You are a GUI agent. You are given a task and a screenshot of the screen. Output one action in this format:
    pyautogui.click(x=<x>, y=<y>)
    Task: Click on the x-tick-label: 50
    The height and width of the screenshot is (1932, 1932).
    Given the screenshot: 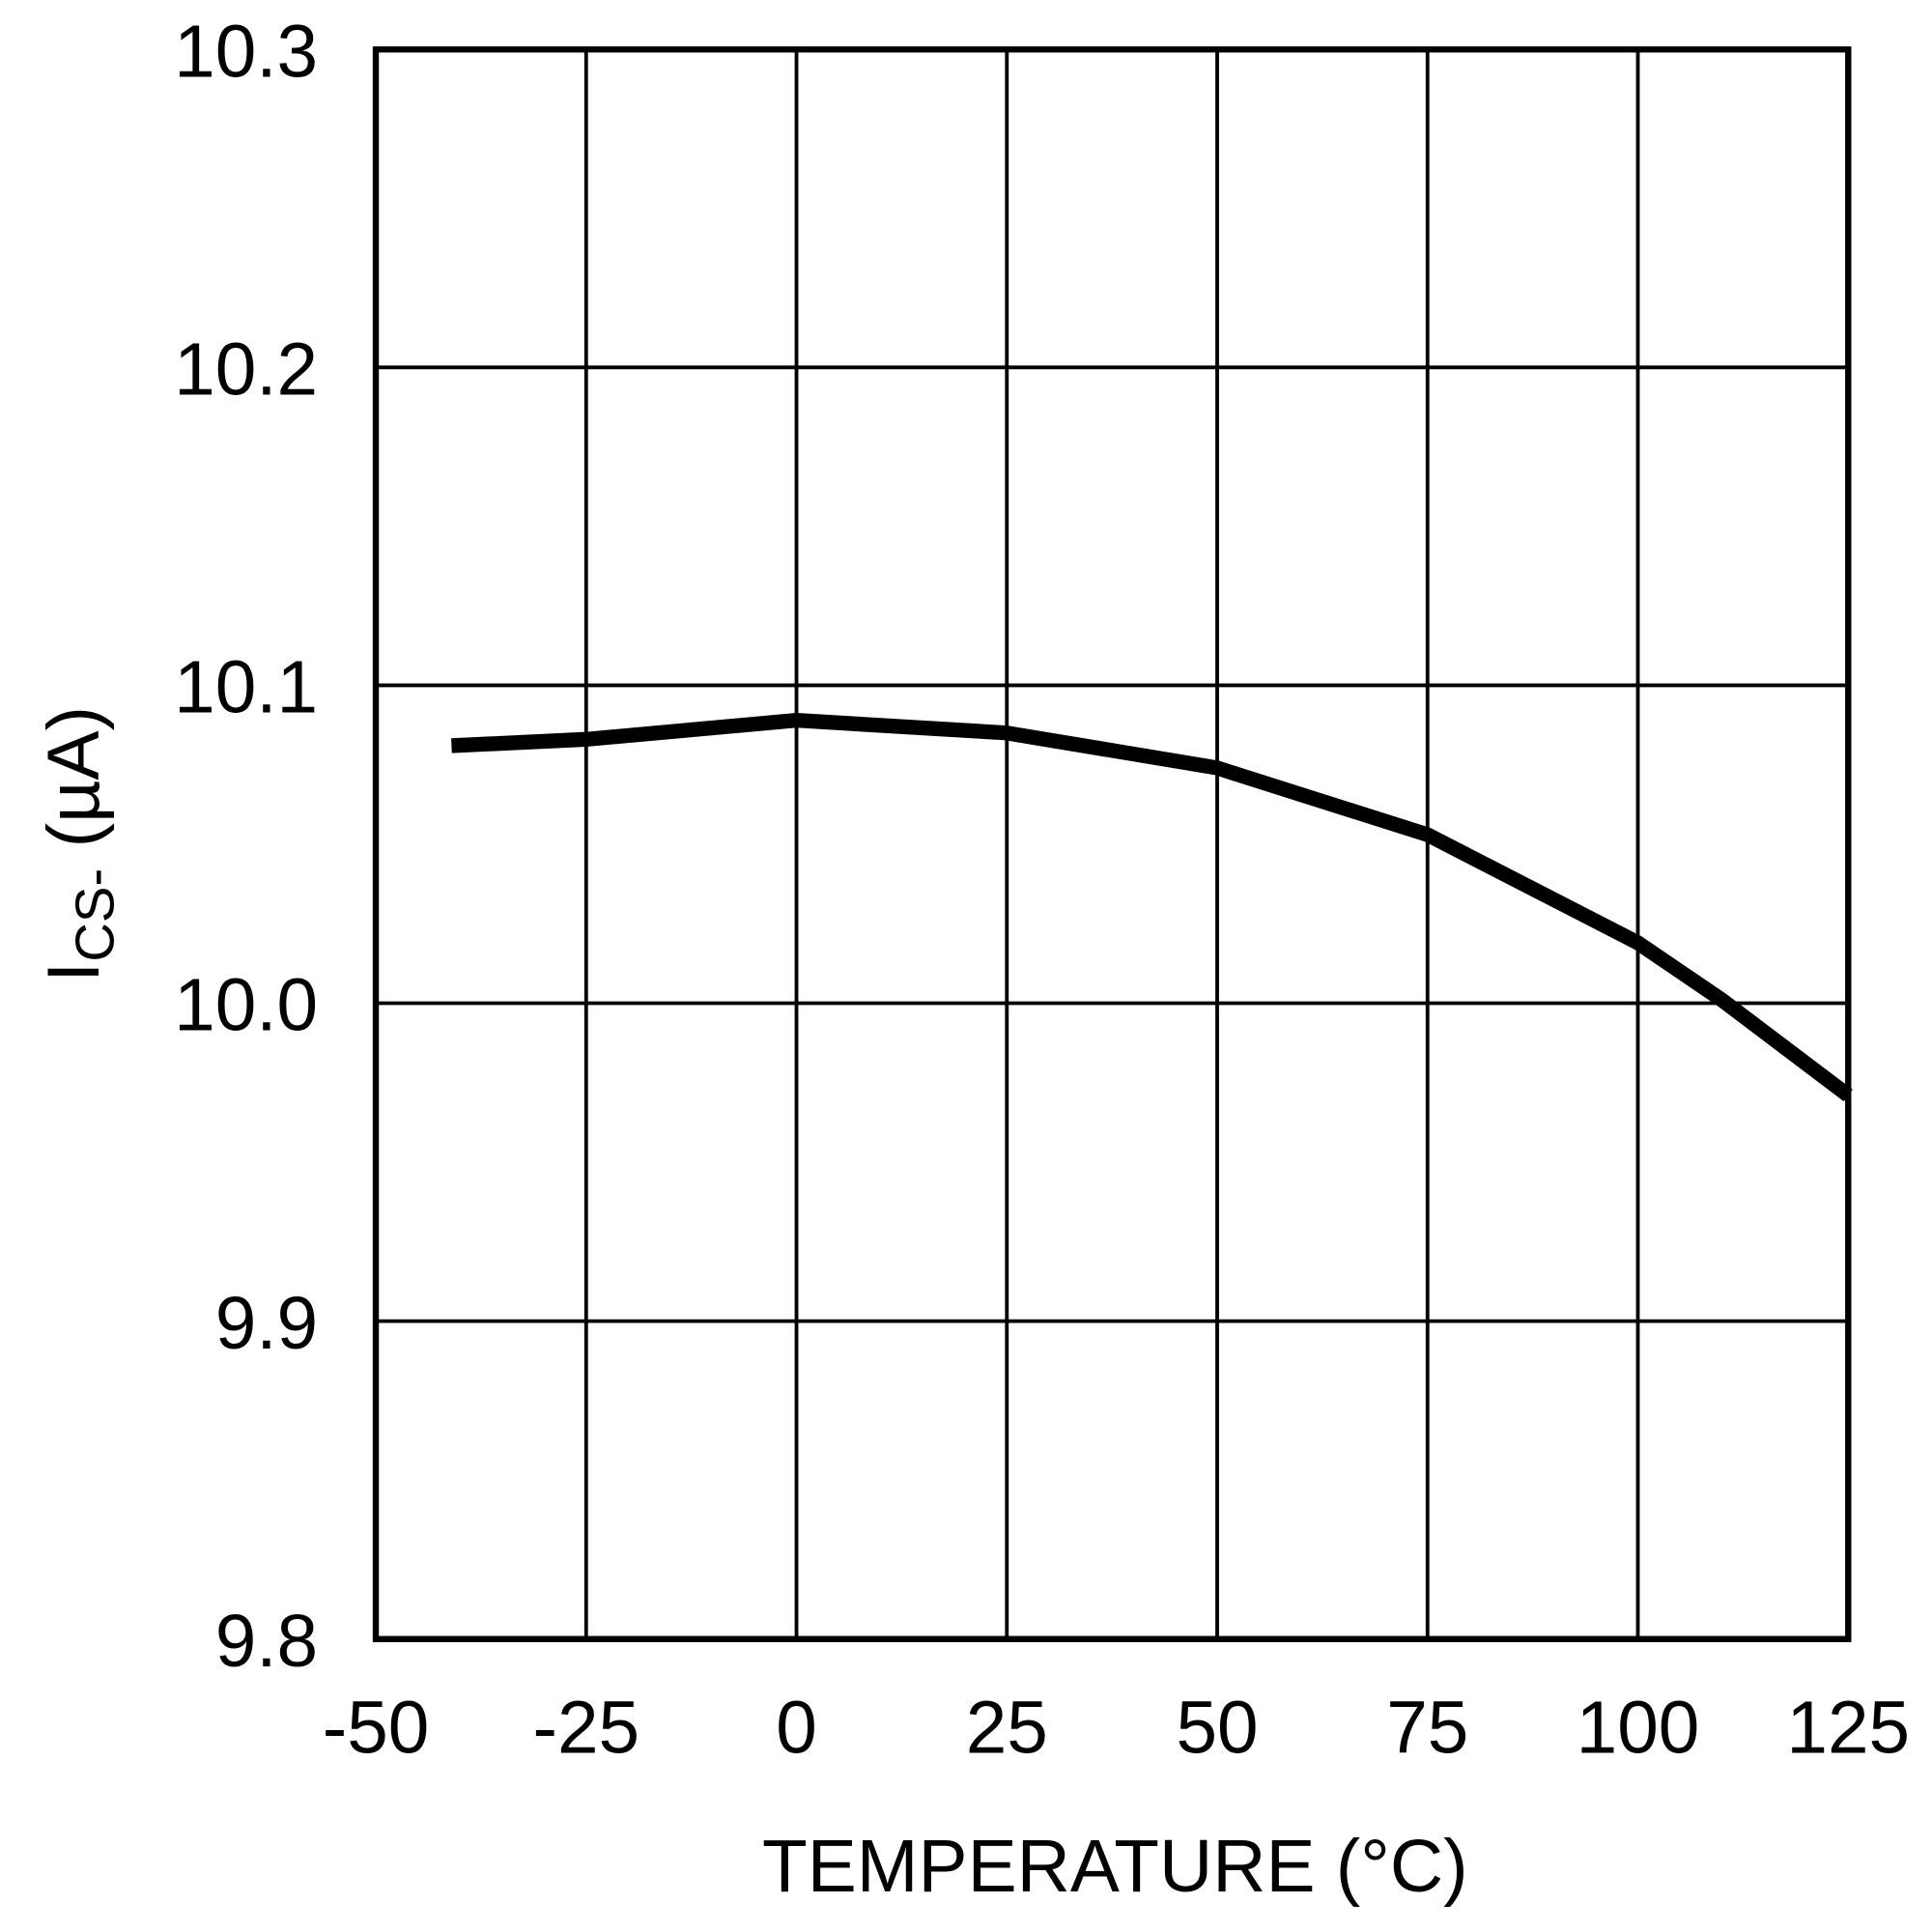 What is the action you would take?
    pyautogui.click(x=1217, y=1728)
    